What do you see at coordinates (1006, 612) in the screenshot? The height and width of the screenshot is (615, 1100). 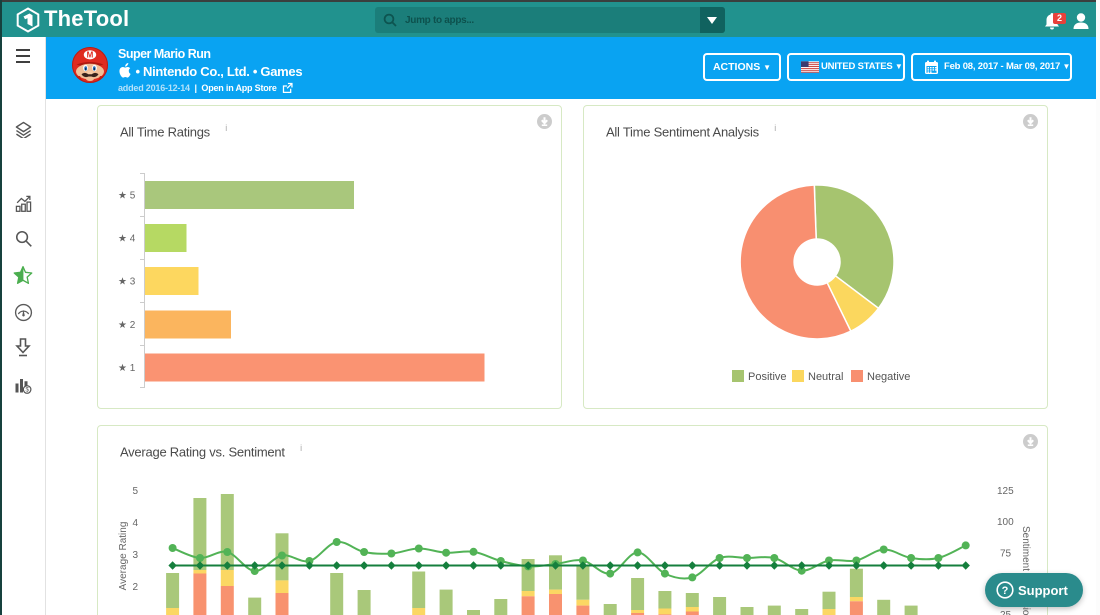 I see `svg-text: 25` at bounding box center [1006, 612].